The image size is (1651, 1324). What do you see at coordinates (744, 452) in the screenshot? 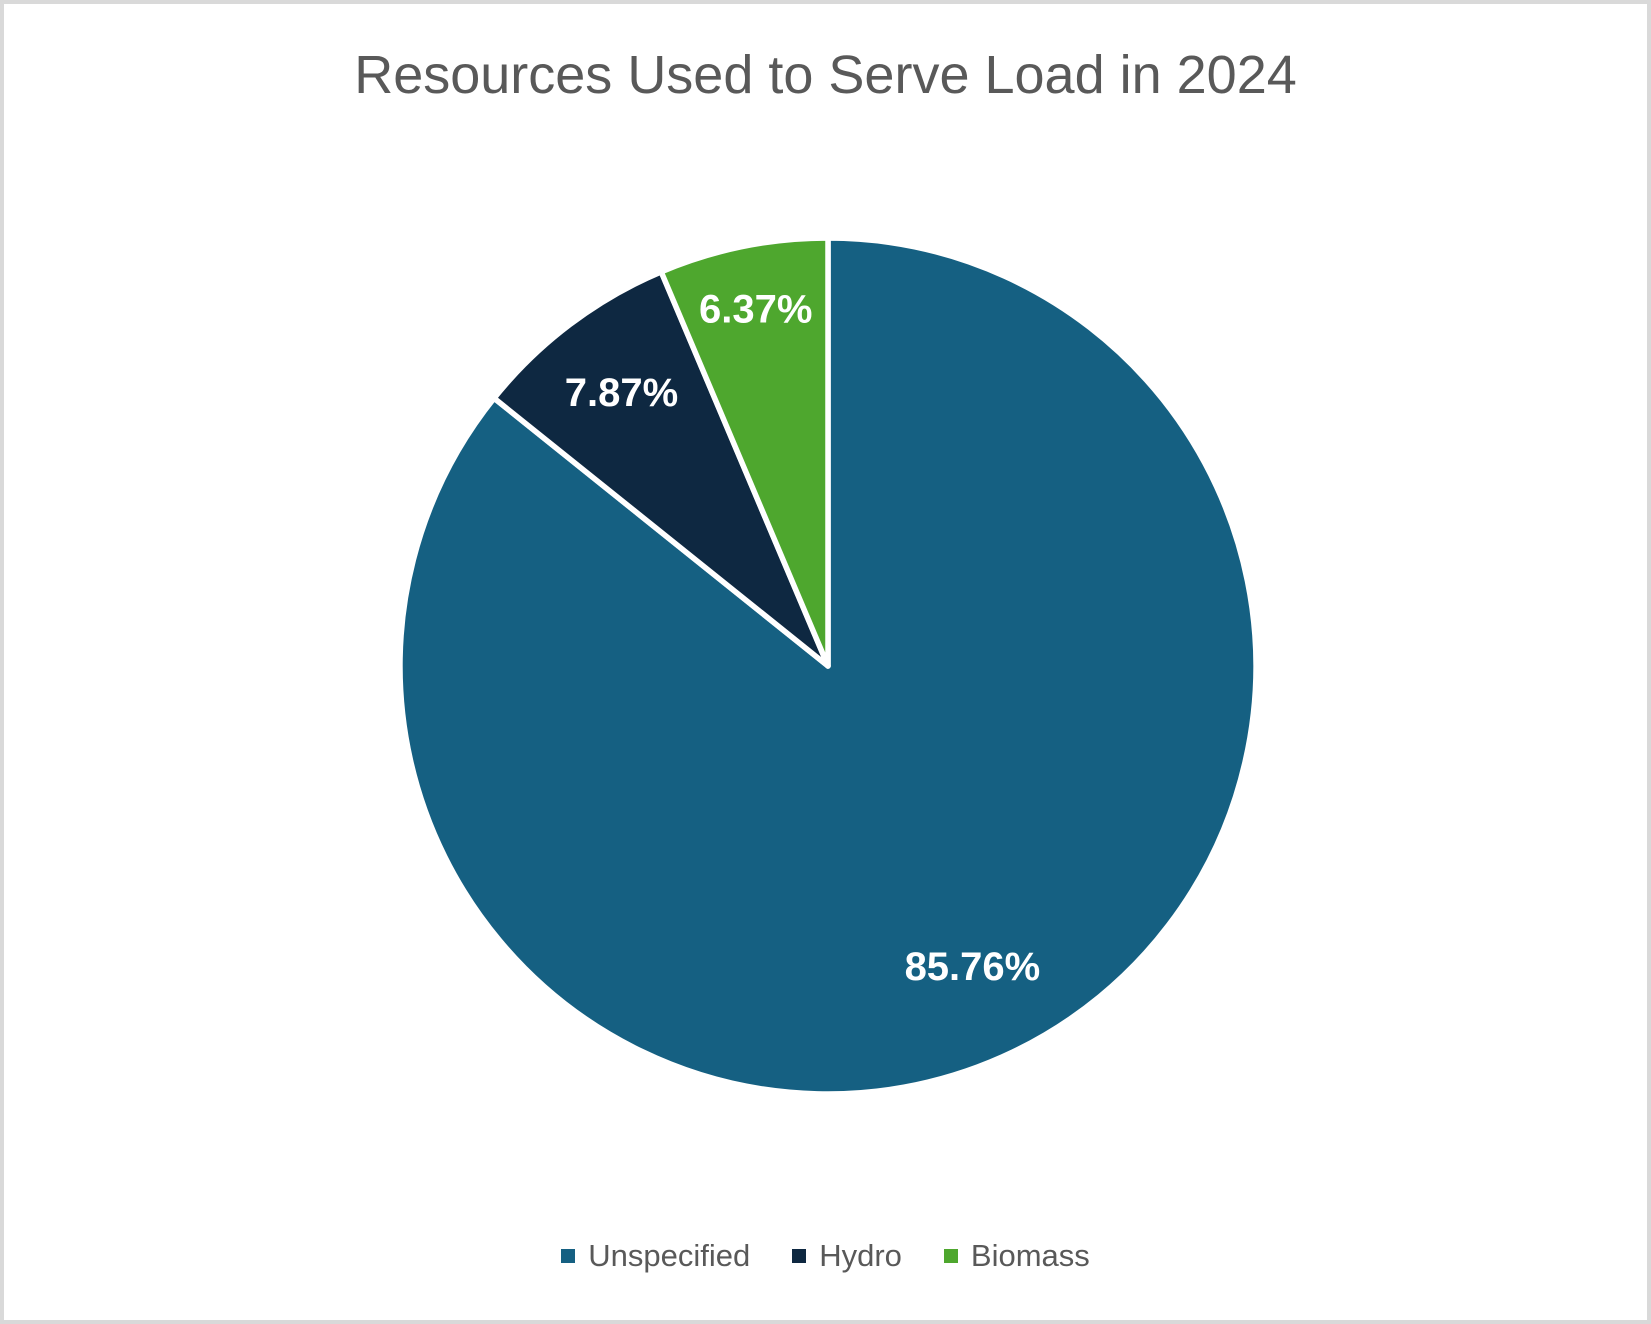
I see `pie-slice-biomass` at bounding box center [744, 452].